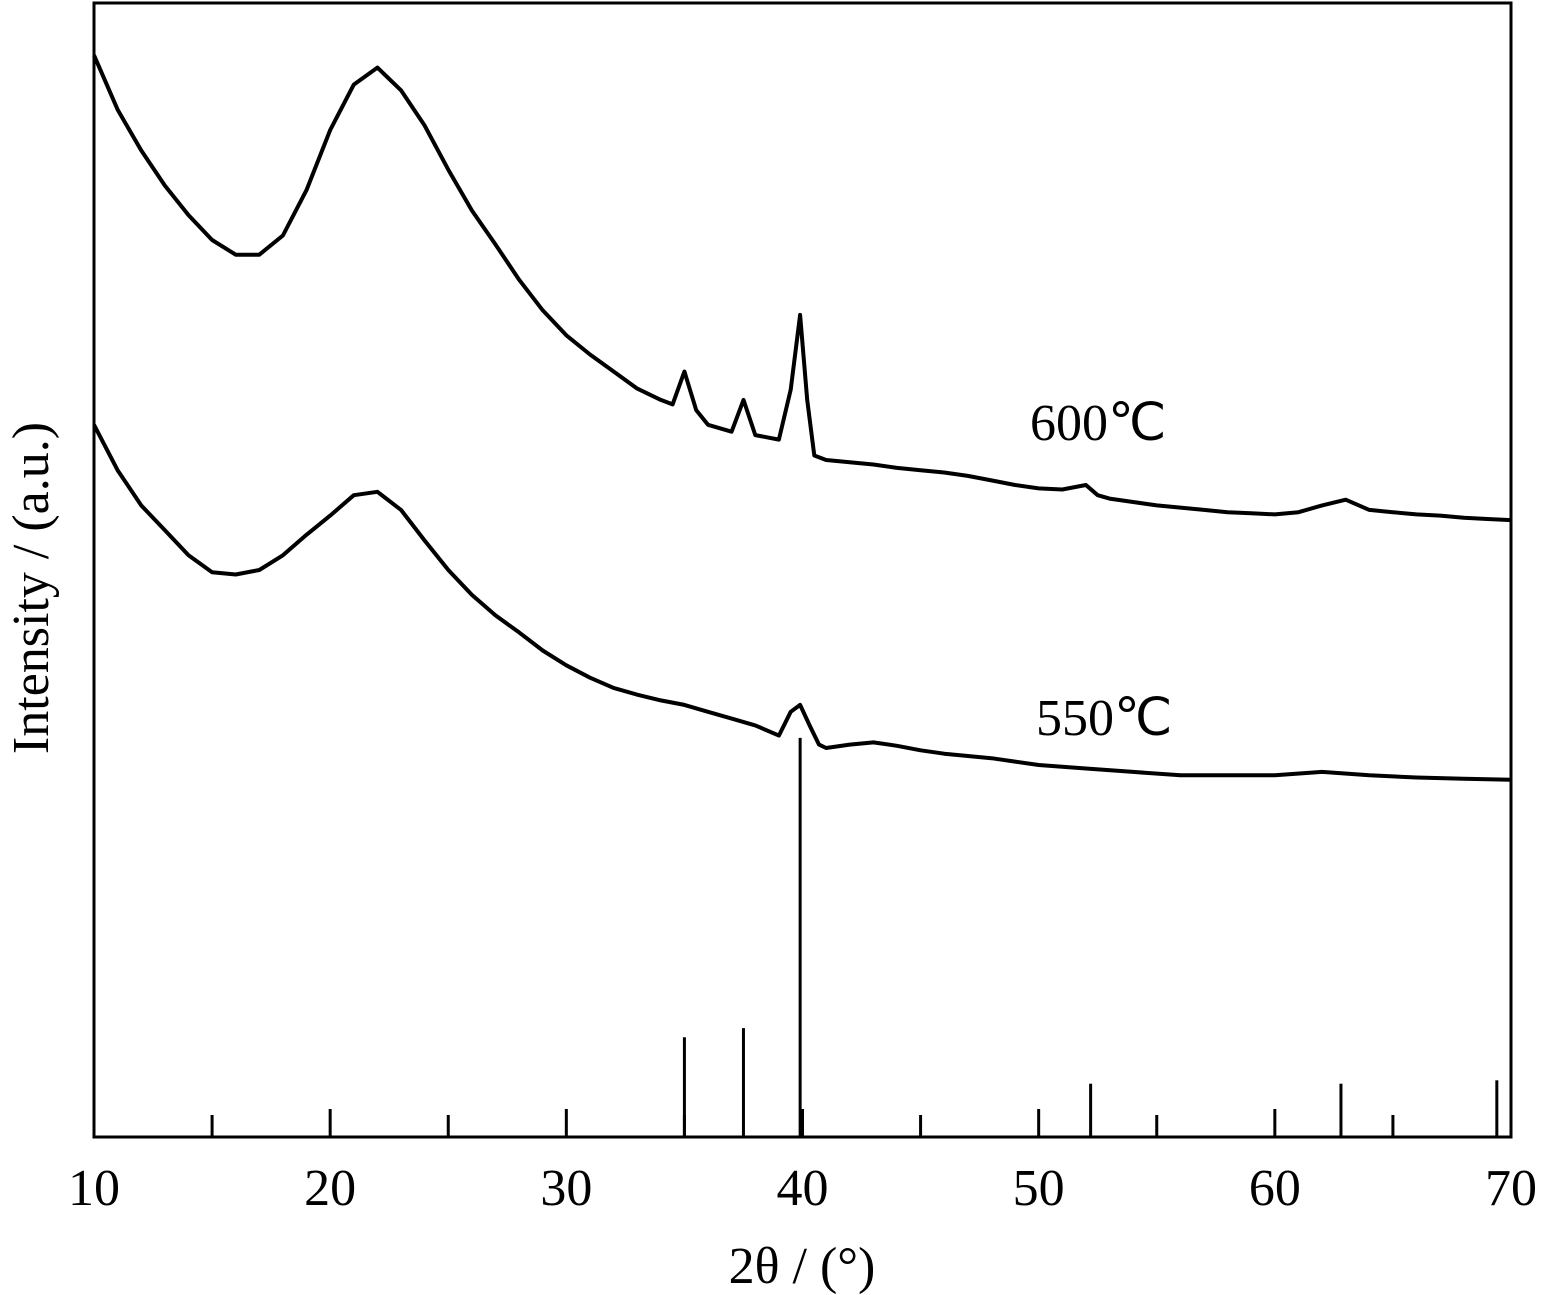 This screenshot has width=1545, height=1295. I want to click on series-label: 550℃, so click(1104, 718).